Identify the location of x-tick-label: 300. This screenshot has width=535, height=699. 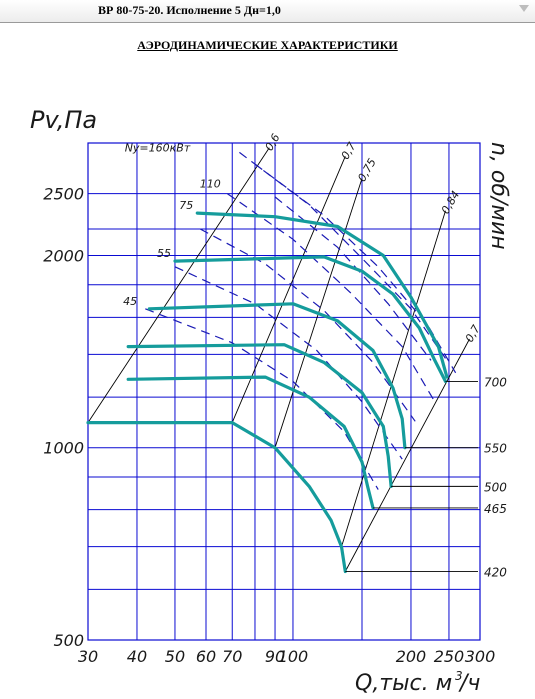
(480, 656).